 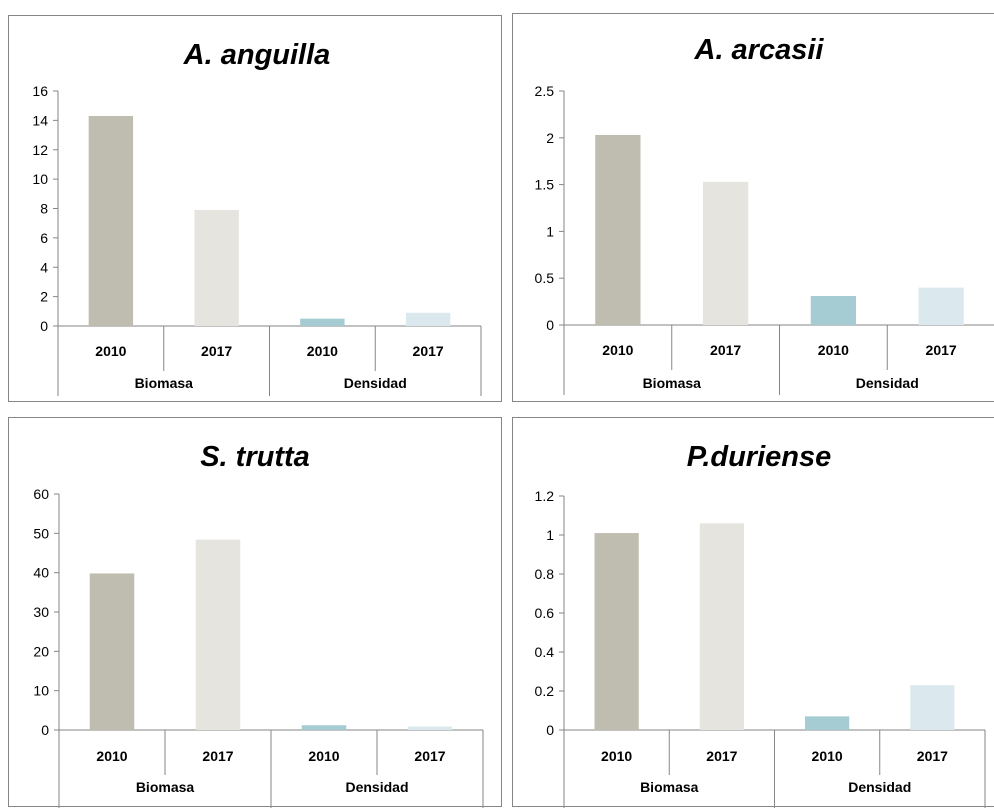 I want to click on chart-title: P.duriense, so click(x=759, y=457).